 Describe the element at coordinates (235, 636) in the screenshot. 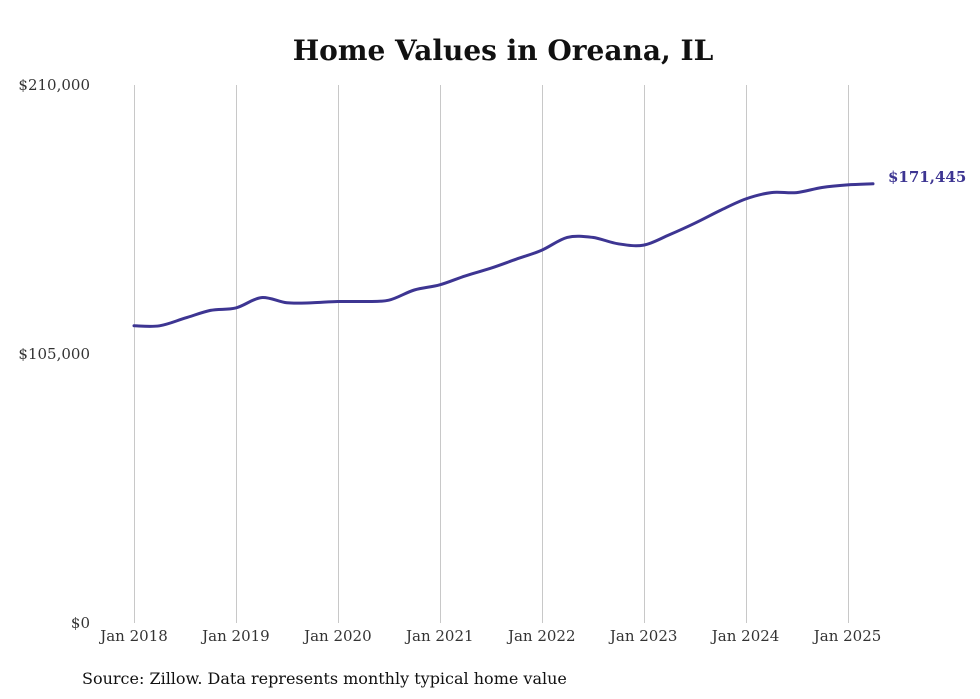

I see `x-tick-label: Jan 2019` at that location.